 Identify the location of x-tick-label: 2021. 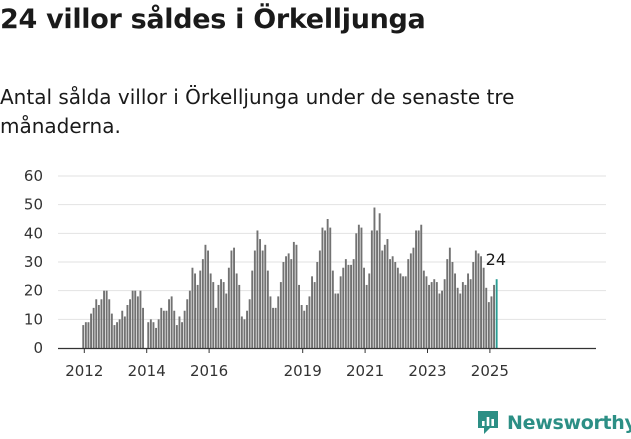
(365, 371).